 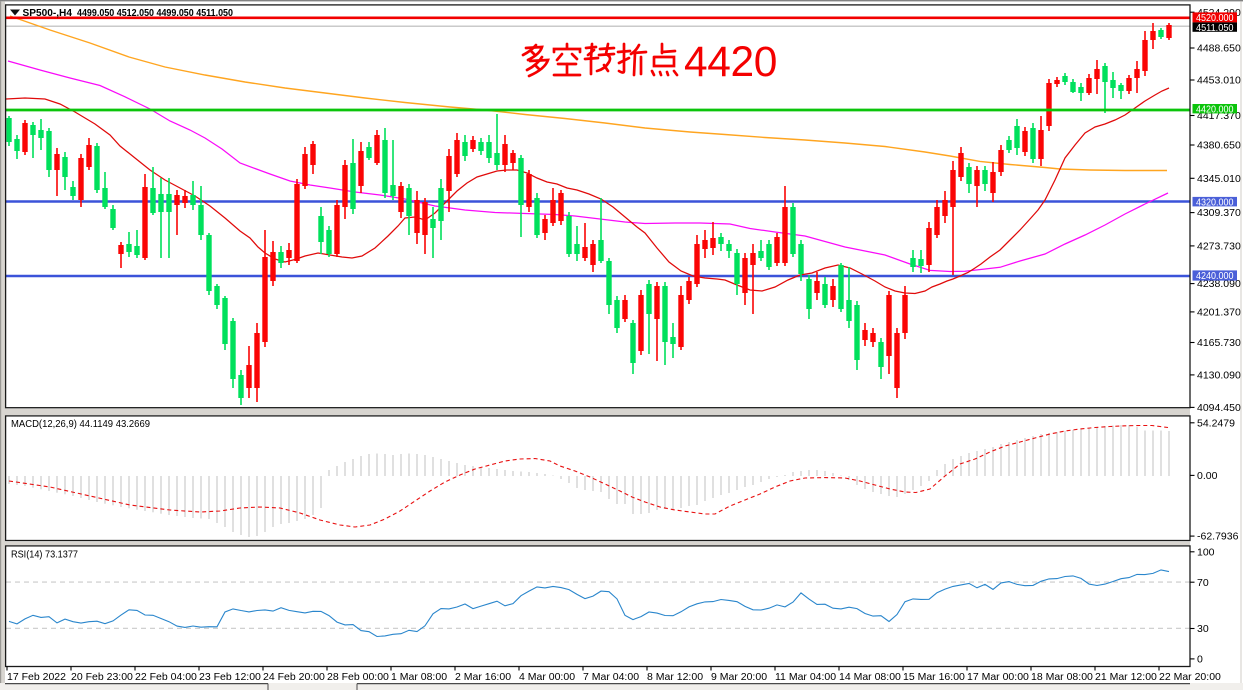 What do you see at coordinates (1200, 660) in the screenshot?
I see `svg-text: 0` at bounding box center [1200, 660].